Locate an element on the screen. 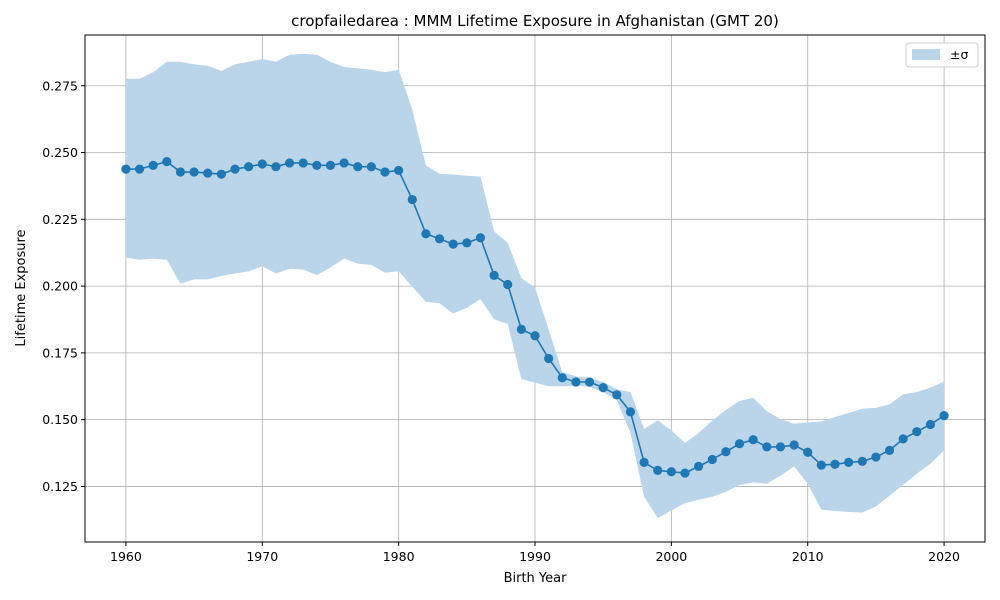 The width and height of the screenshot is (1000, 600). x-tick-label: 1970 is located at coordinates (262, 556).